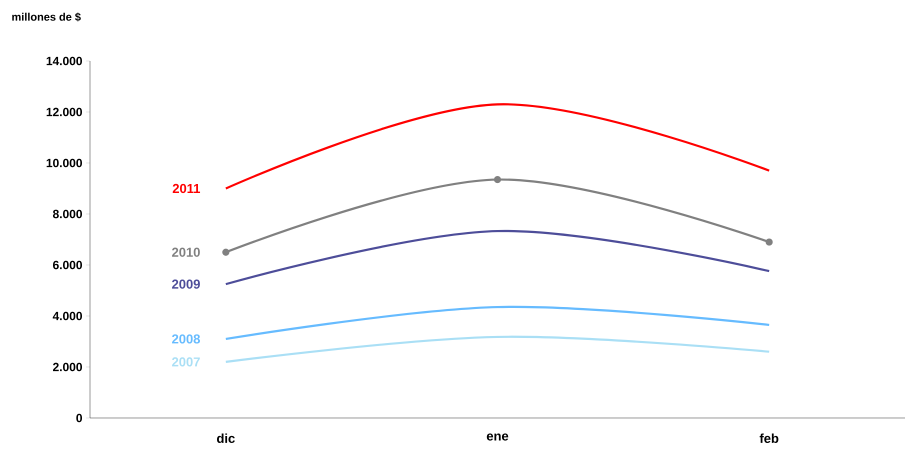  Describe the element at coordinates (186, 339) in the screenshot. I see `series-label: 2008` at that location.